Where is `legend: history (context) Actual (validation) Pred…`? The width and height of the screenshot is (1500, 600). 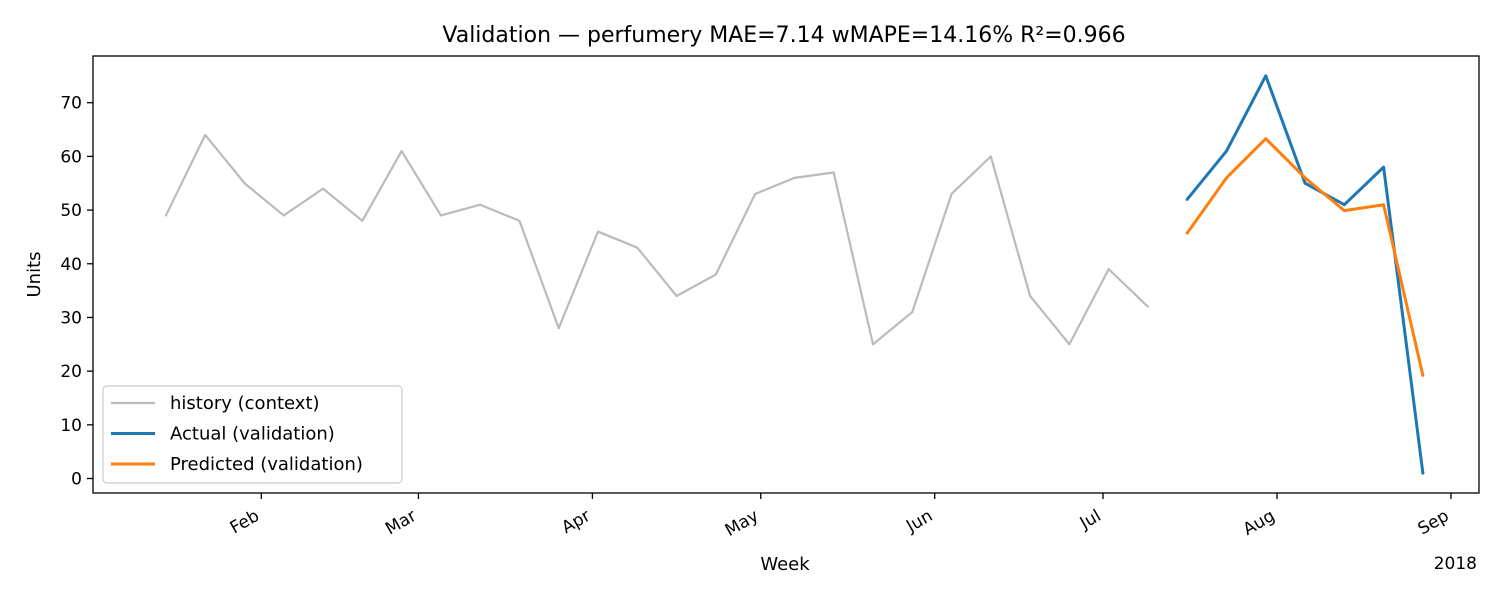 legend: history (context) Actual (validation) Pred… is located at coordinates (252, 434).